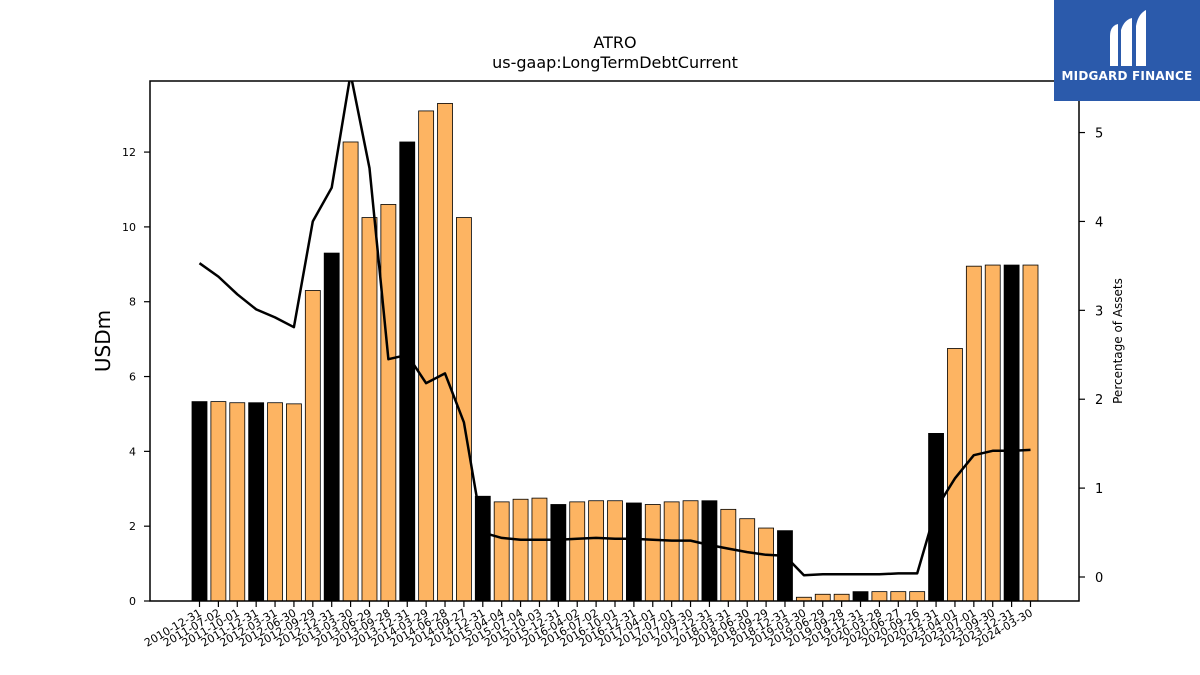 Image resolution: width=1200 pixels, height=675 pixels. What do you see at coordinates (1099, 578) in the screenshot?
I see `y2-tick-label: 0` at bounding box center [1099, 578].